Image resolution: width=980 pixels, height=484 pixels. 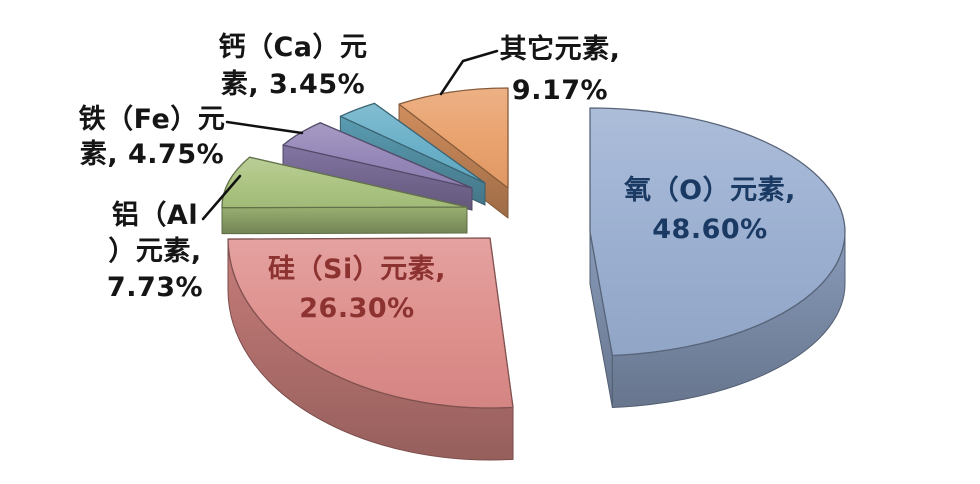 What do you see at coordinates (155, 287) in the screenshot?
I see `slice-label-line: 7.73%` at bounding box center [155, 287].